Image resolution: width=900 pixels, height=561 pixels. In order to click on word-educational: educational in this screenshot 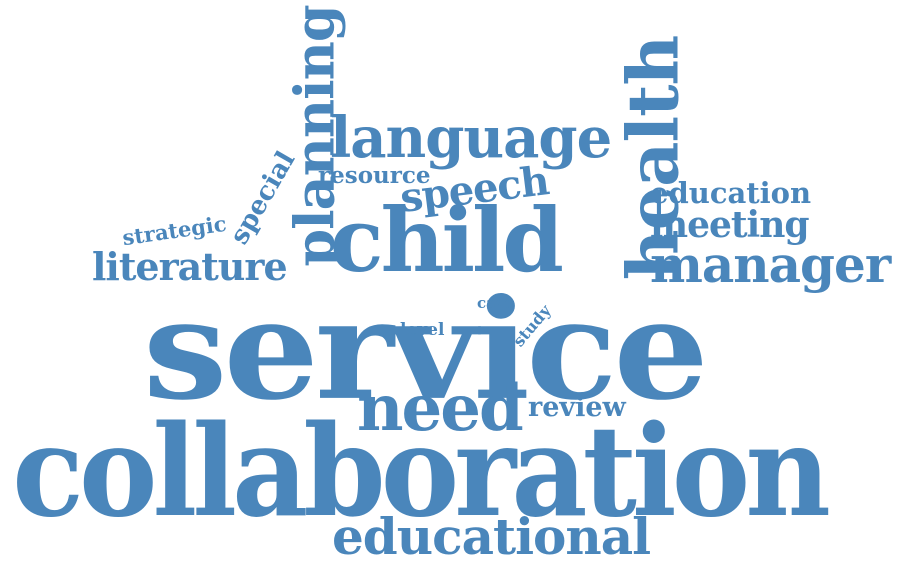, I will do `click(491, 534)`.